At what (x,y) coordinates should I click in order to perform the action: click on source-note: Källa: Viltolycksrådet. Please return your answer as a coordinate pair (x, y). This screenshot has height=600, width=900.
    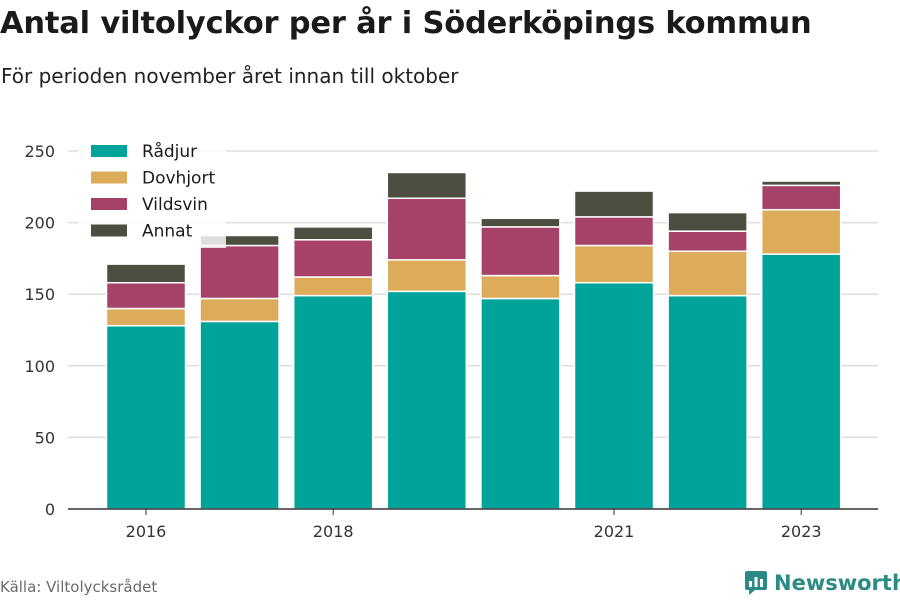
    Looking at the image, I should click on (79, 587).